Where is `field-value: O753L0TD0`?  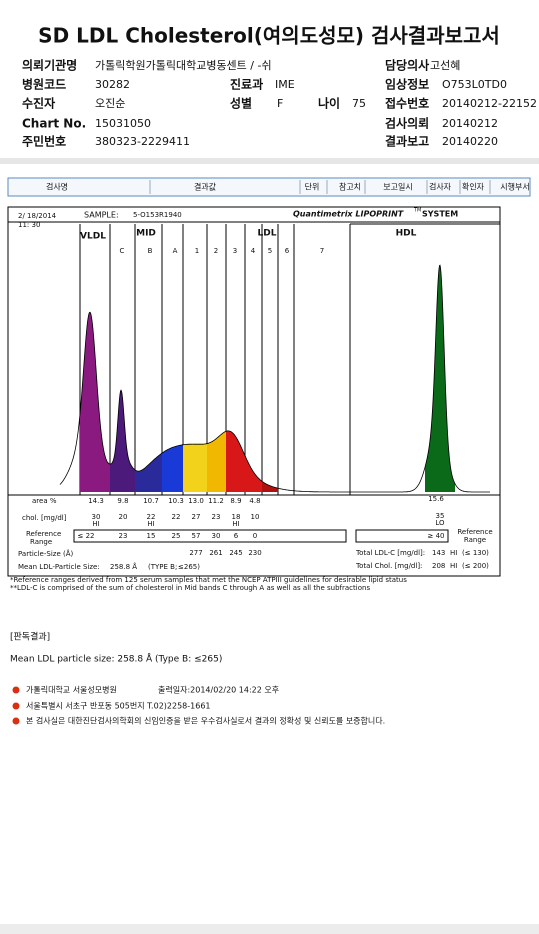
field-value: O753L0TD0 is located at coordinates (474, 84).